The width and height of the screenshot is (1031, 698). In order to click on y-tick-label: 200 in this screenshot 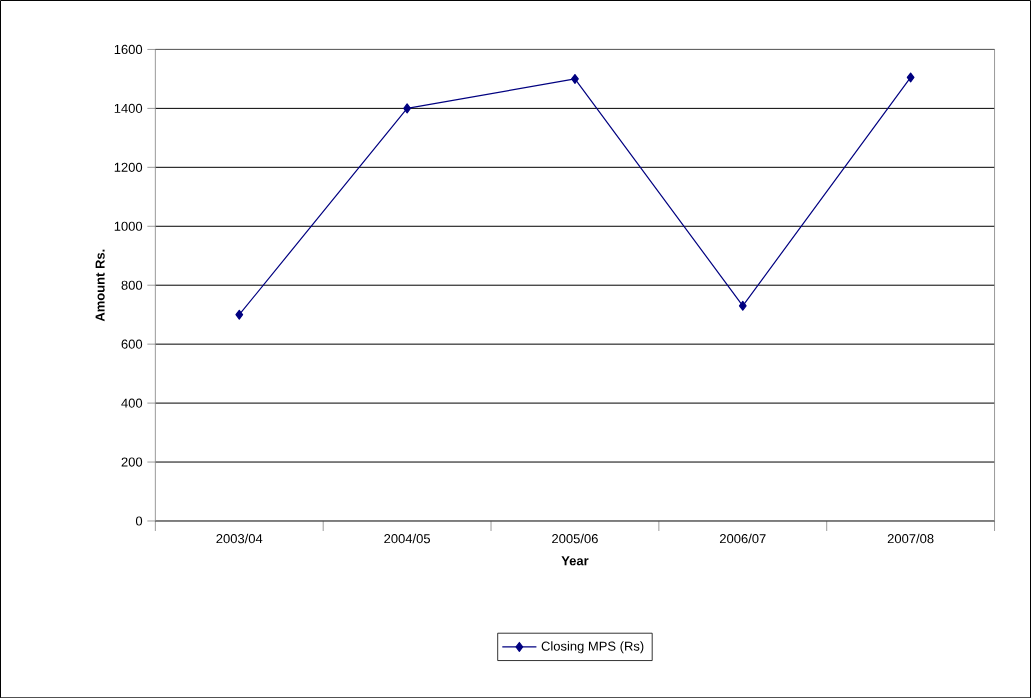, I will do `click(132, 462)`.